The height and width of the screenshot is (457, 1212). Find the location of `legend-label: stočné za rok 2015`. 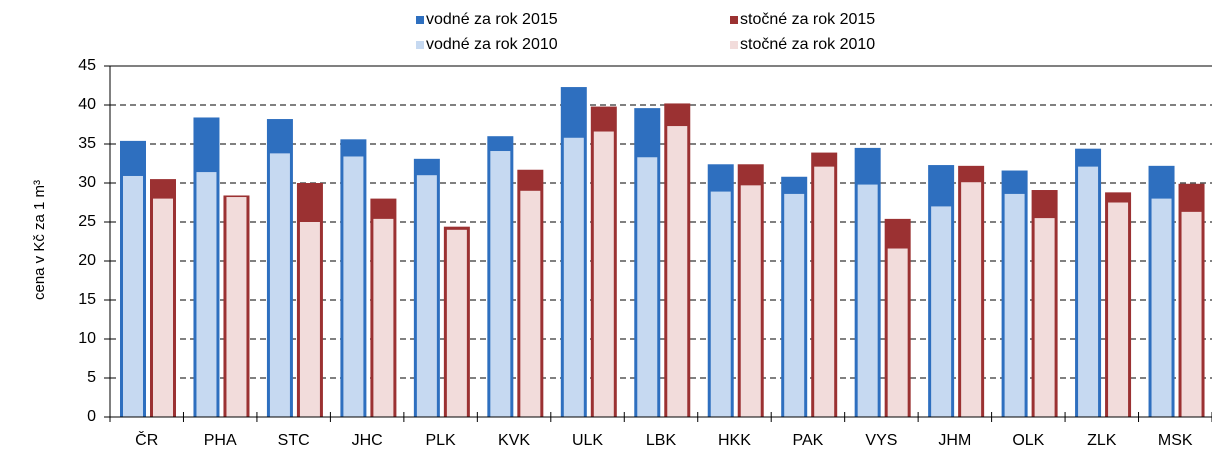

legend-label: stočné za rok 2015 is located at coordinates (807, 19).